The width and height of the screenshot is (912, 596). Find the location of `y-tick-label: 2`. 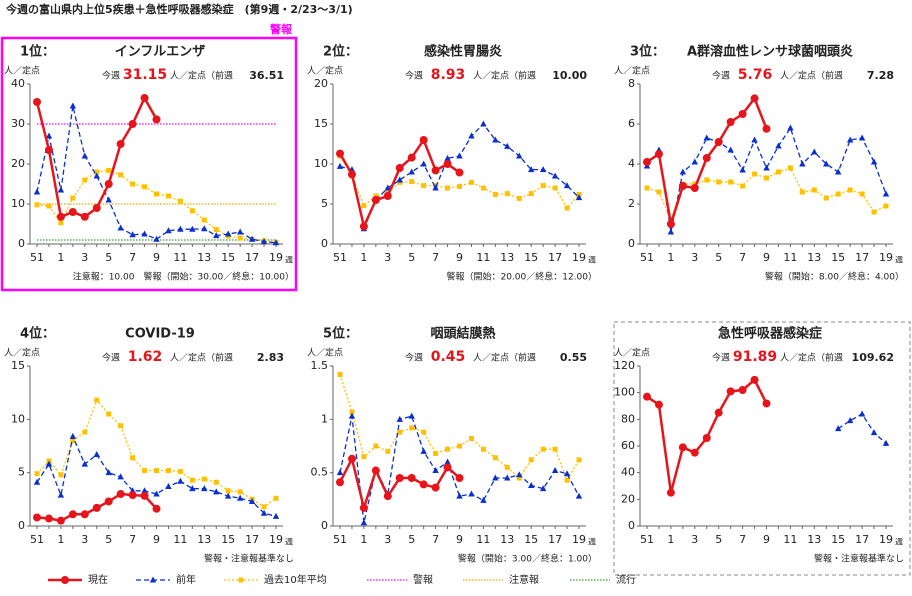

y-tick-label: 2 is located at coordinates (631, 203).